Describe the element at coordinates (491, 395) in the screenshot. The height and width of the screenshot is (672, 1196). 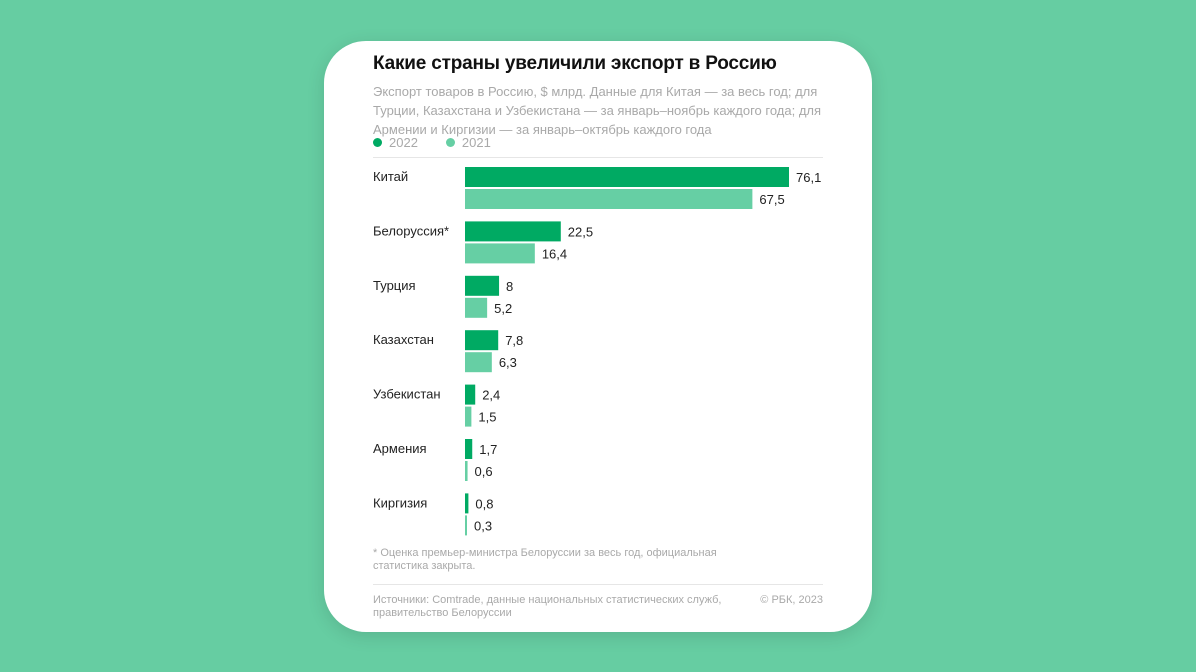
I see `data-label-2022: 2,4` at that location.